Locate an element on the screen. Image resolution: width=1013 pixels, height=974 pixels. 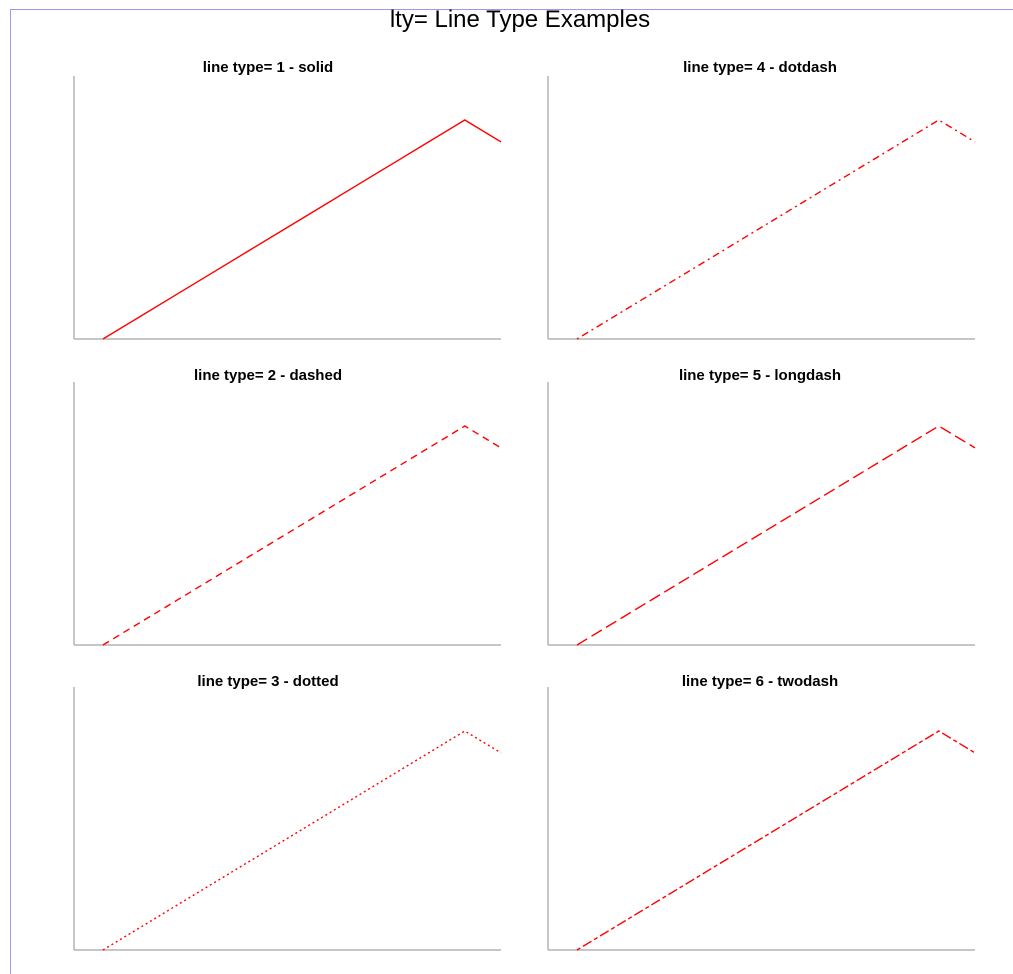
chart-panel: line type= 3 - dotted is located at coordinates (287, 812).